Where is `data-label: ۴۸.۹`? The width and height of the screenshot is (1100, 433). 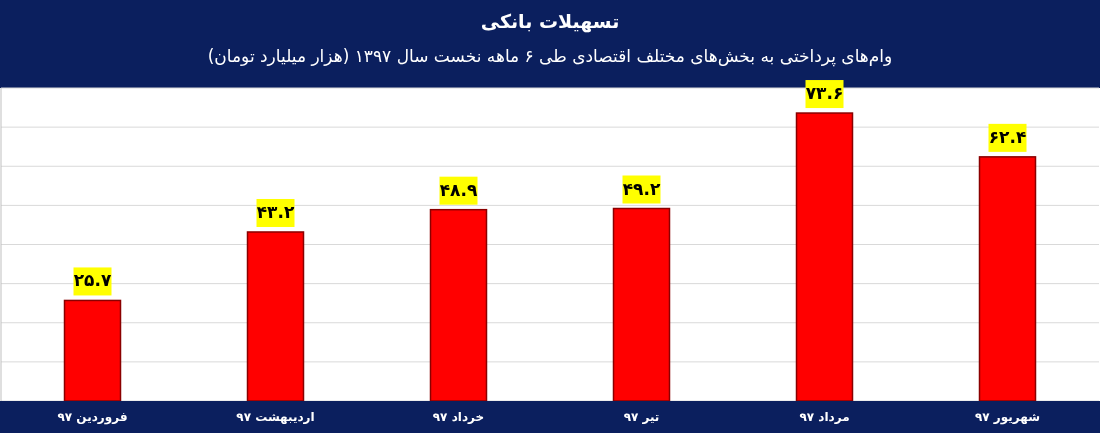
data-label: ۴۸.۹ is located at coordinates (458, 189).